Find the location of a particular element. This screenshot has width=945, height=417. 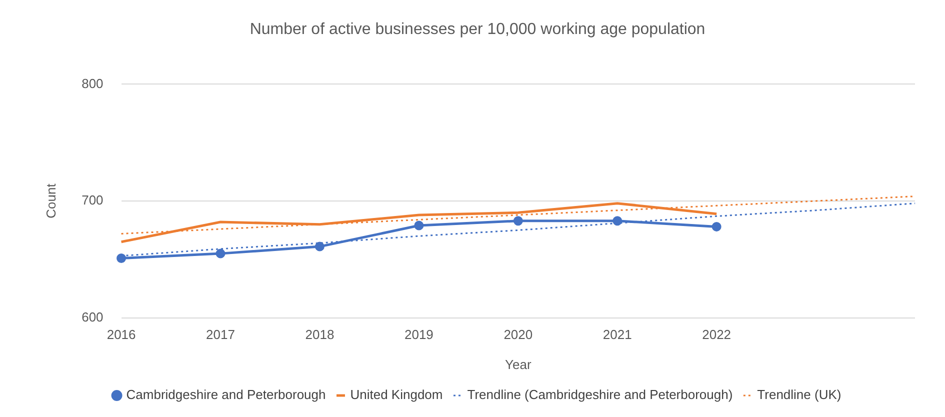

x-tick-label: 2017 is located at coordinates (220, 334).